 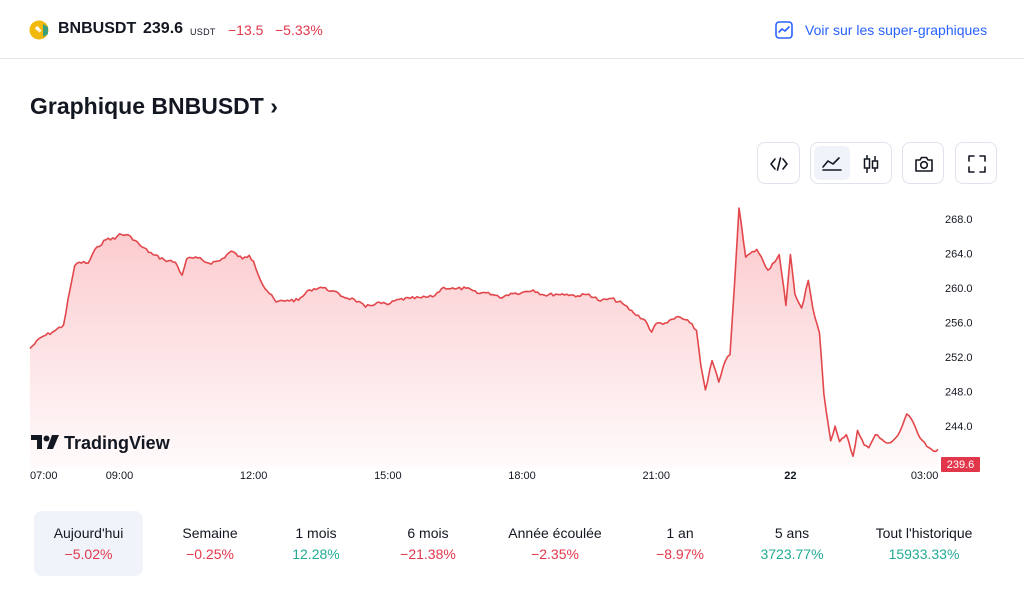 I want to click on fullscreen-icon, so click(x=977, y=164).